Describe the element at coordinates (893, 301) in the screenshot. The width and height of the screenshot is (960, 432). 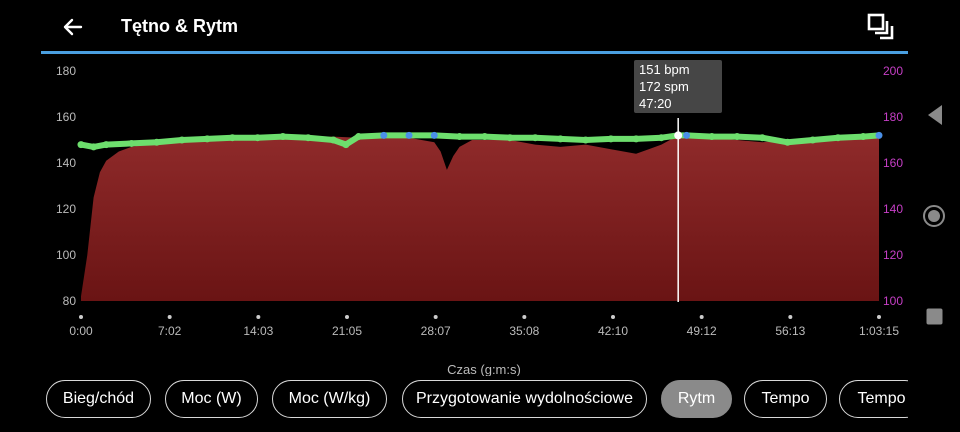
I see `y-right-tick-label: 100` at that location.